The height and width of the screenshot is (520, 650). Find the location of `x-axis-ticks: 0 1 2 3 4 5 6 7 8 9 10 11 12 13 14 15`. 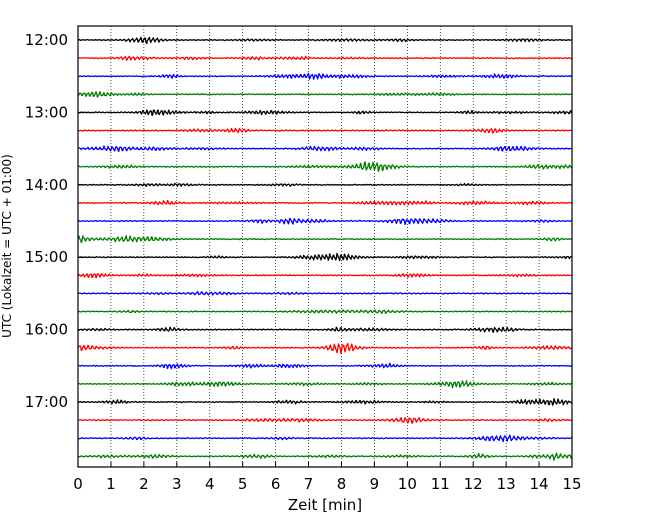

x-axis-ticks: 0 1 2 3 4 5 6 7 8 9 10 11 12 13 14 15 is located at coordinates (327, 477).